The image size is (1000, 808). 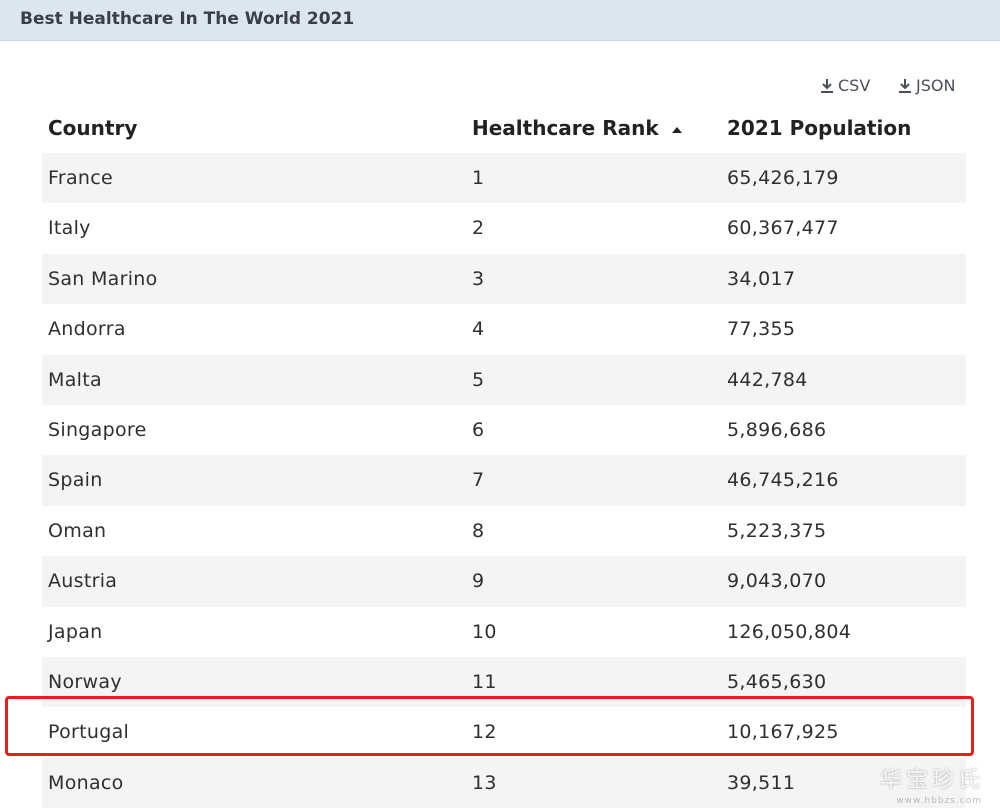 What do you see at coordinates (761, 278) in the screenshot?
I see `cell-population: 34,017` at bounding box center [761, 278].